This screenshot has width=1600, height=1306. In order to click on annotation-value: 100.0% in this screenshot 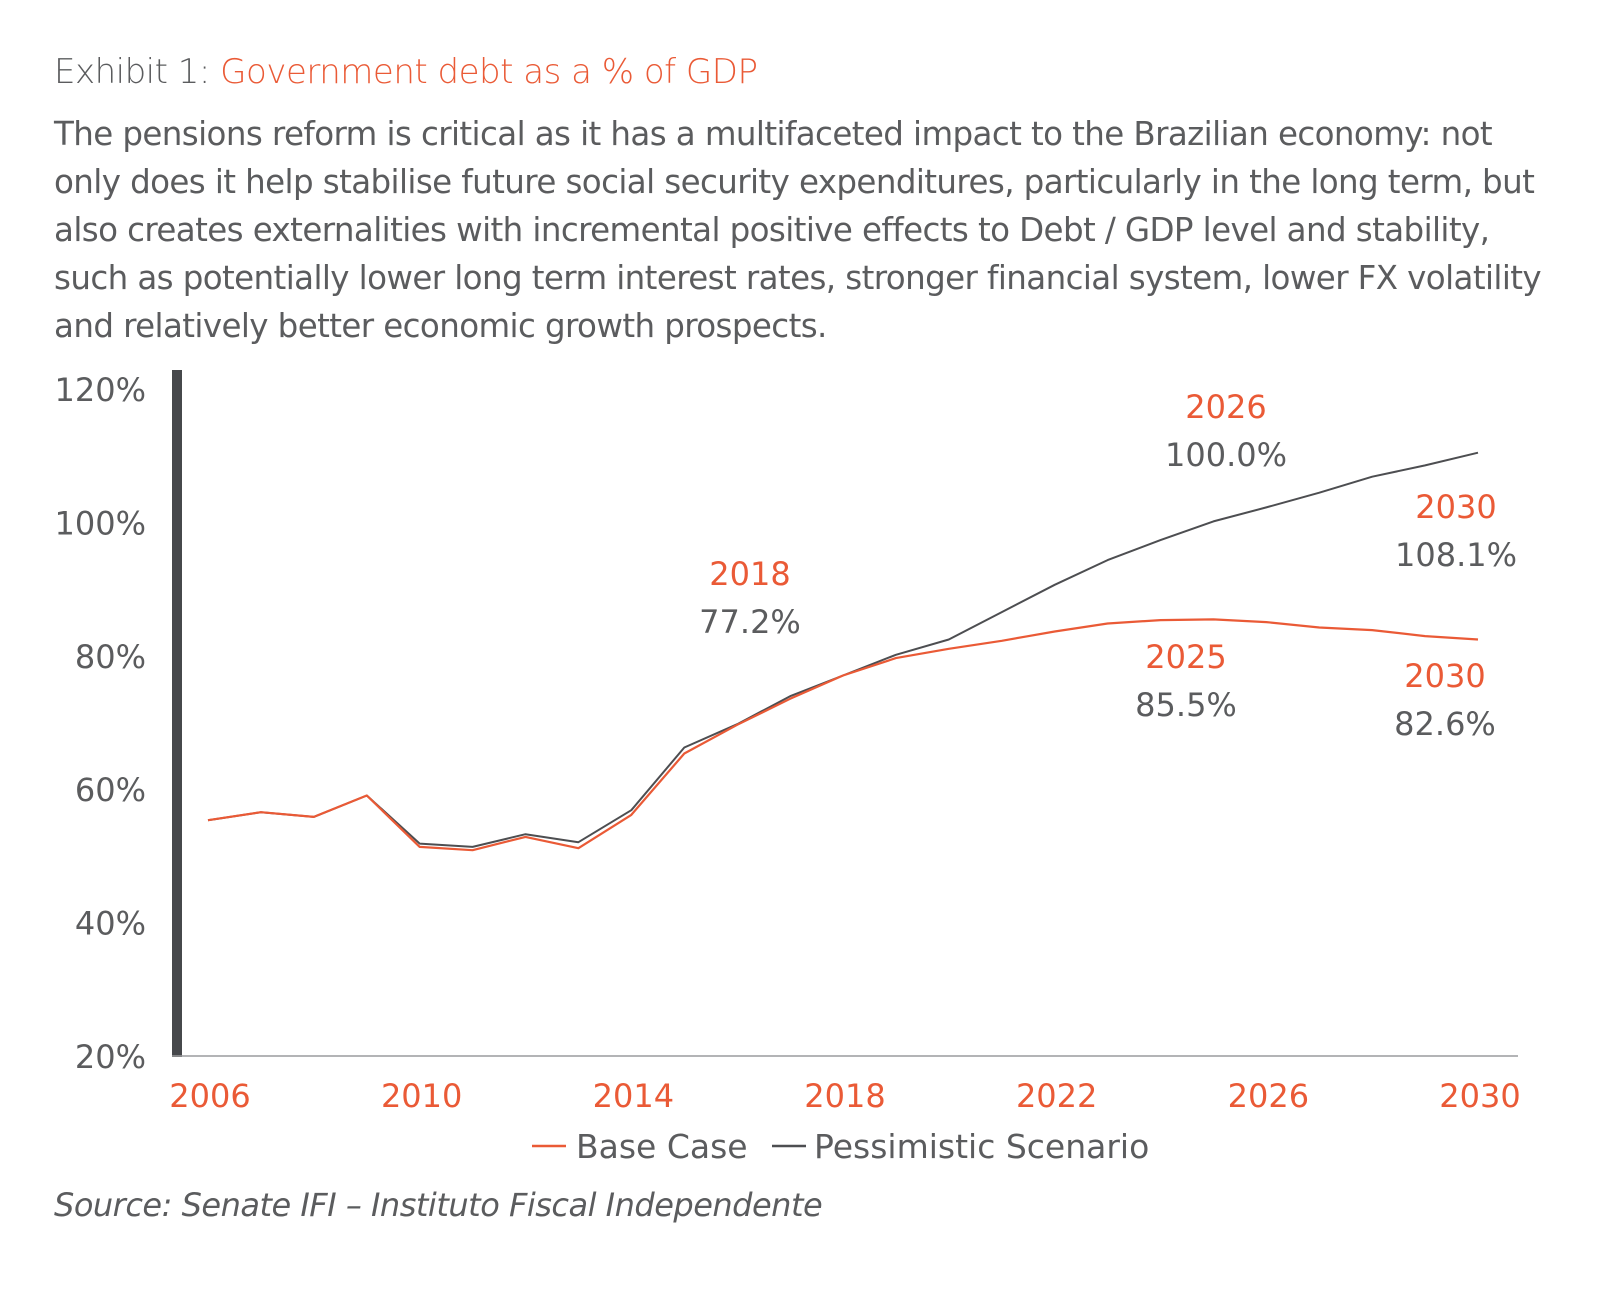, I will do `click(1226, 455)`.